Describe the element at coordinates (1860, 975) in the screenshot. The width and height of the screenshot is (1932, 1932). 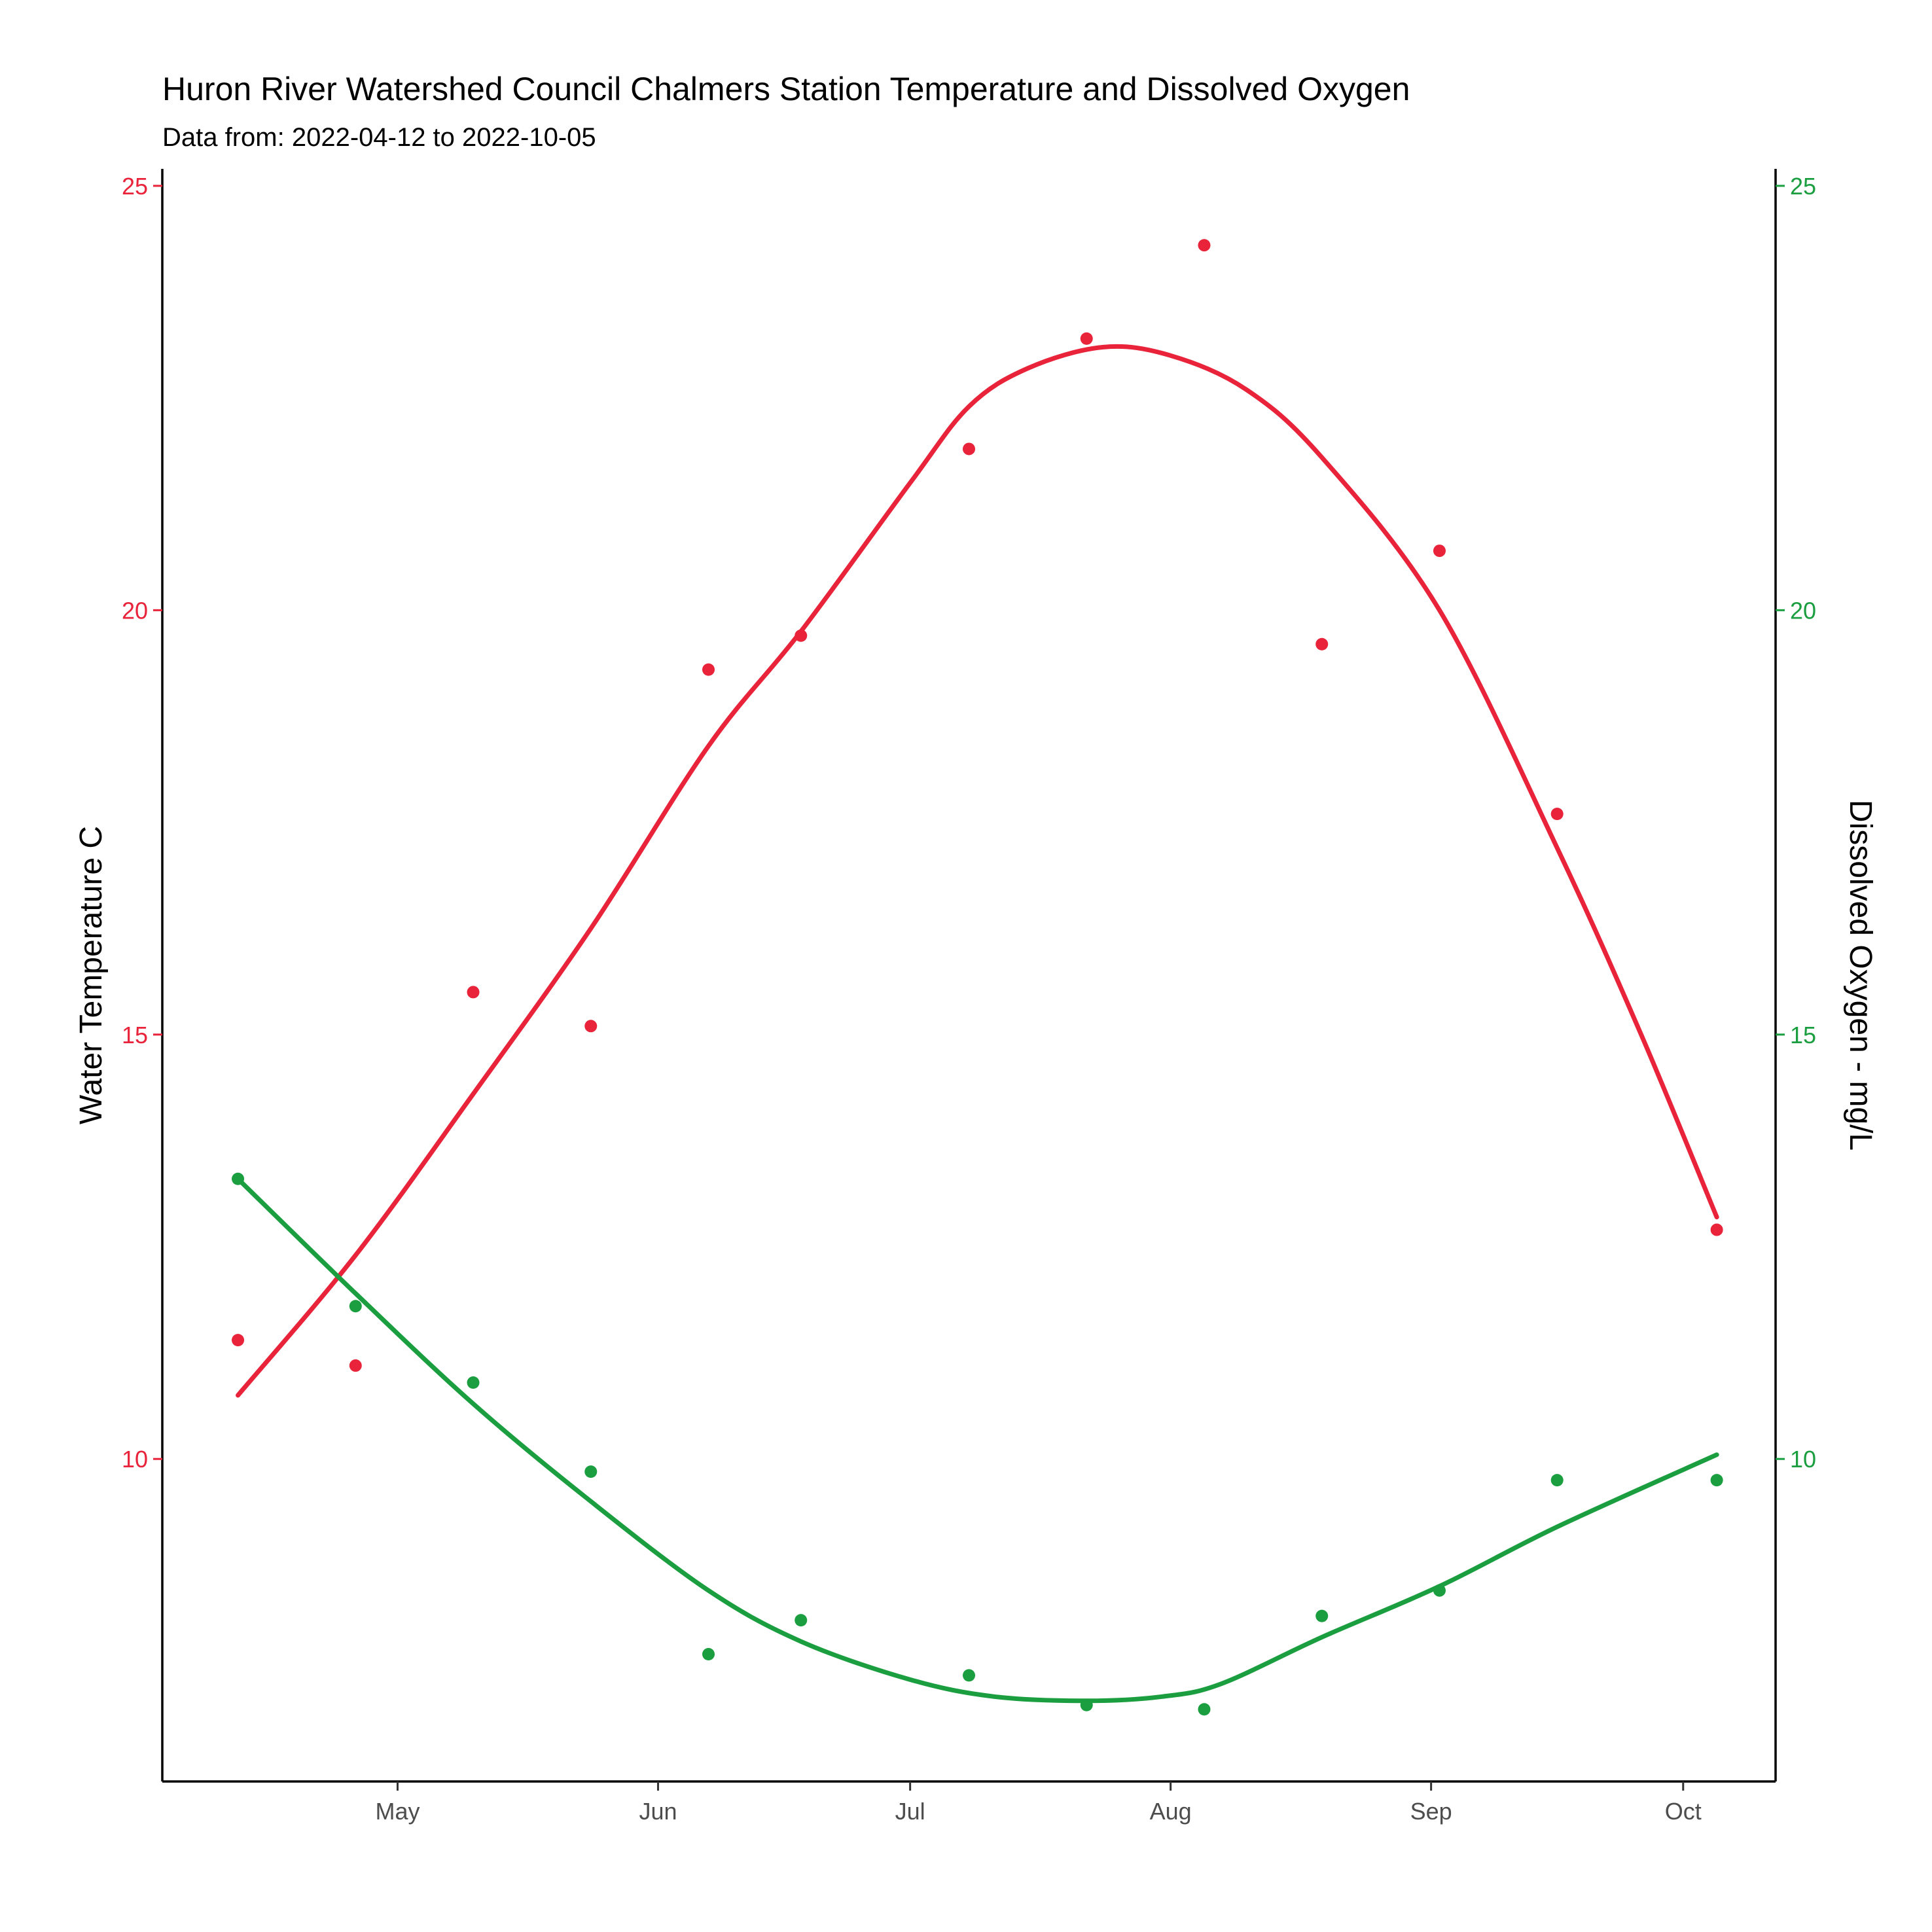
I see `y-axis-right-title: Dissolved Oxygen - mg/L` at that location.